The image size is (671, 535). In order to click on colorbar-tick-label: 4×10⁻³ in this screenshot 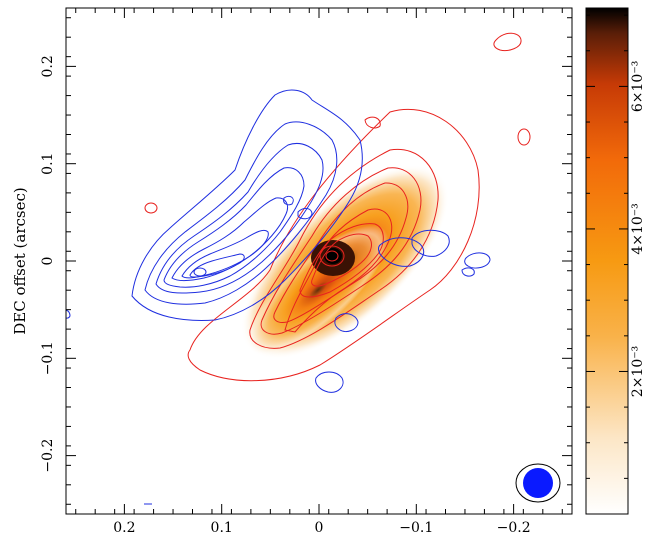, I will do `click(638, 228)`.